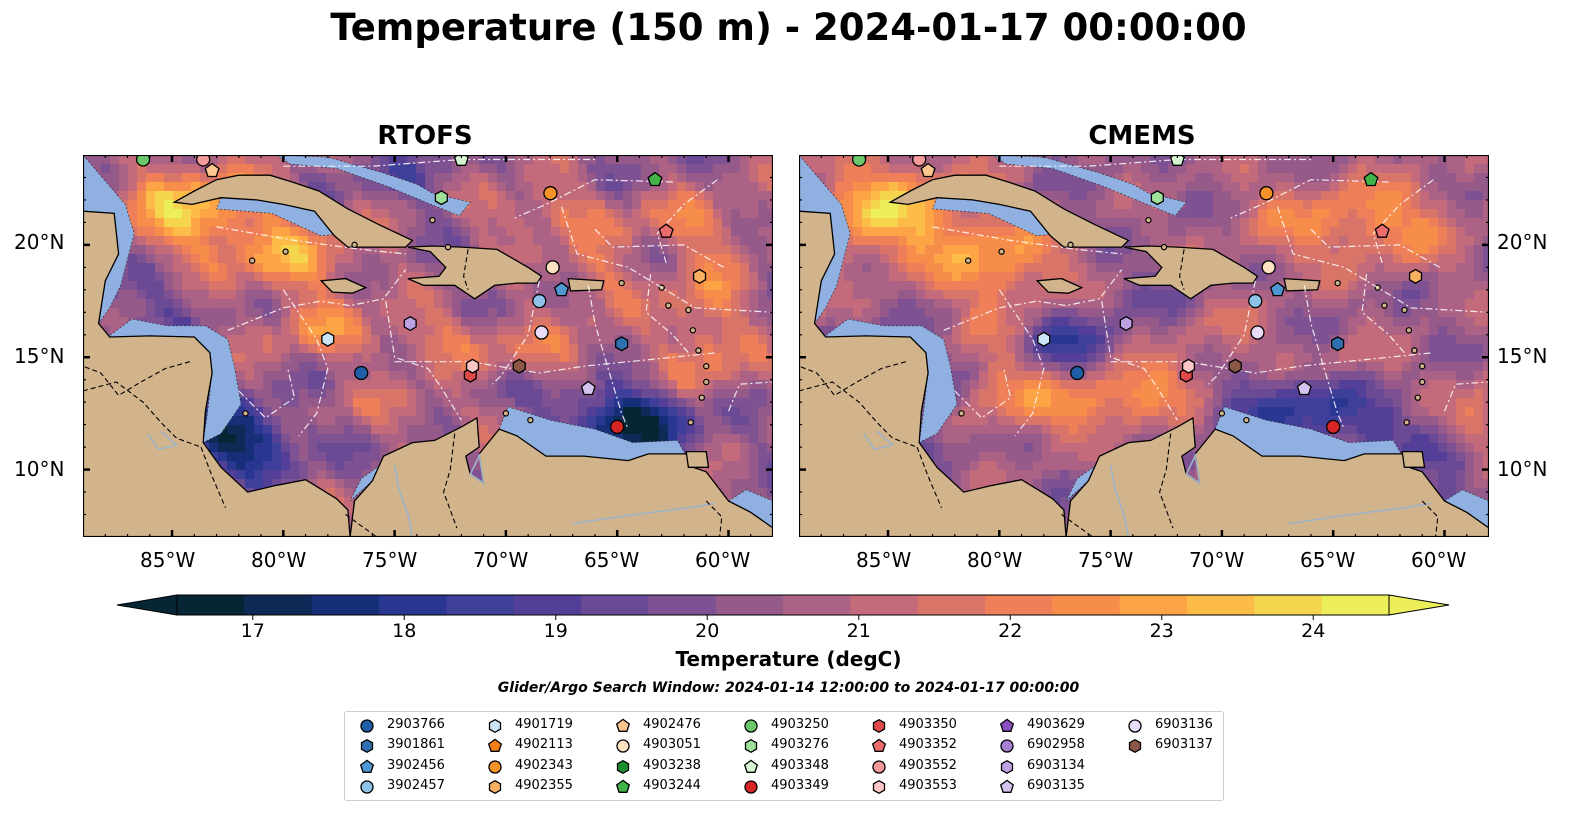 Image resolution: width=1577 pixels, height=827 pixels. Describe the element at coordinates (1522, 356) in the screenshot. I see `lat-tick-label-right: 15°N` at that location.